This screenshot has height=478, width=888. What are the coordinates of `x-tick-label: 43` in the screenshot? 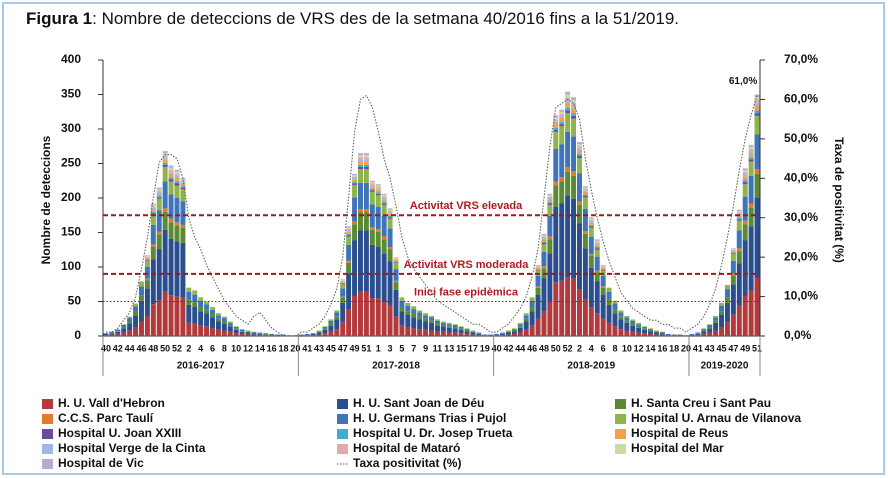 It's located at (710, 348).